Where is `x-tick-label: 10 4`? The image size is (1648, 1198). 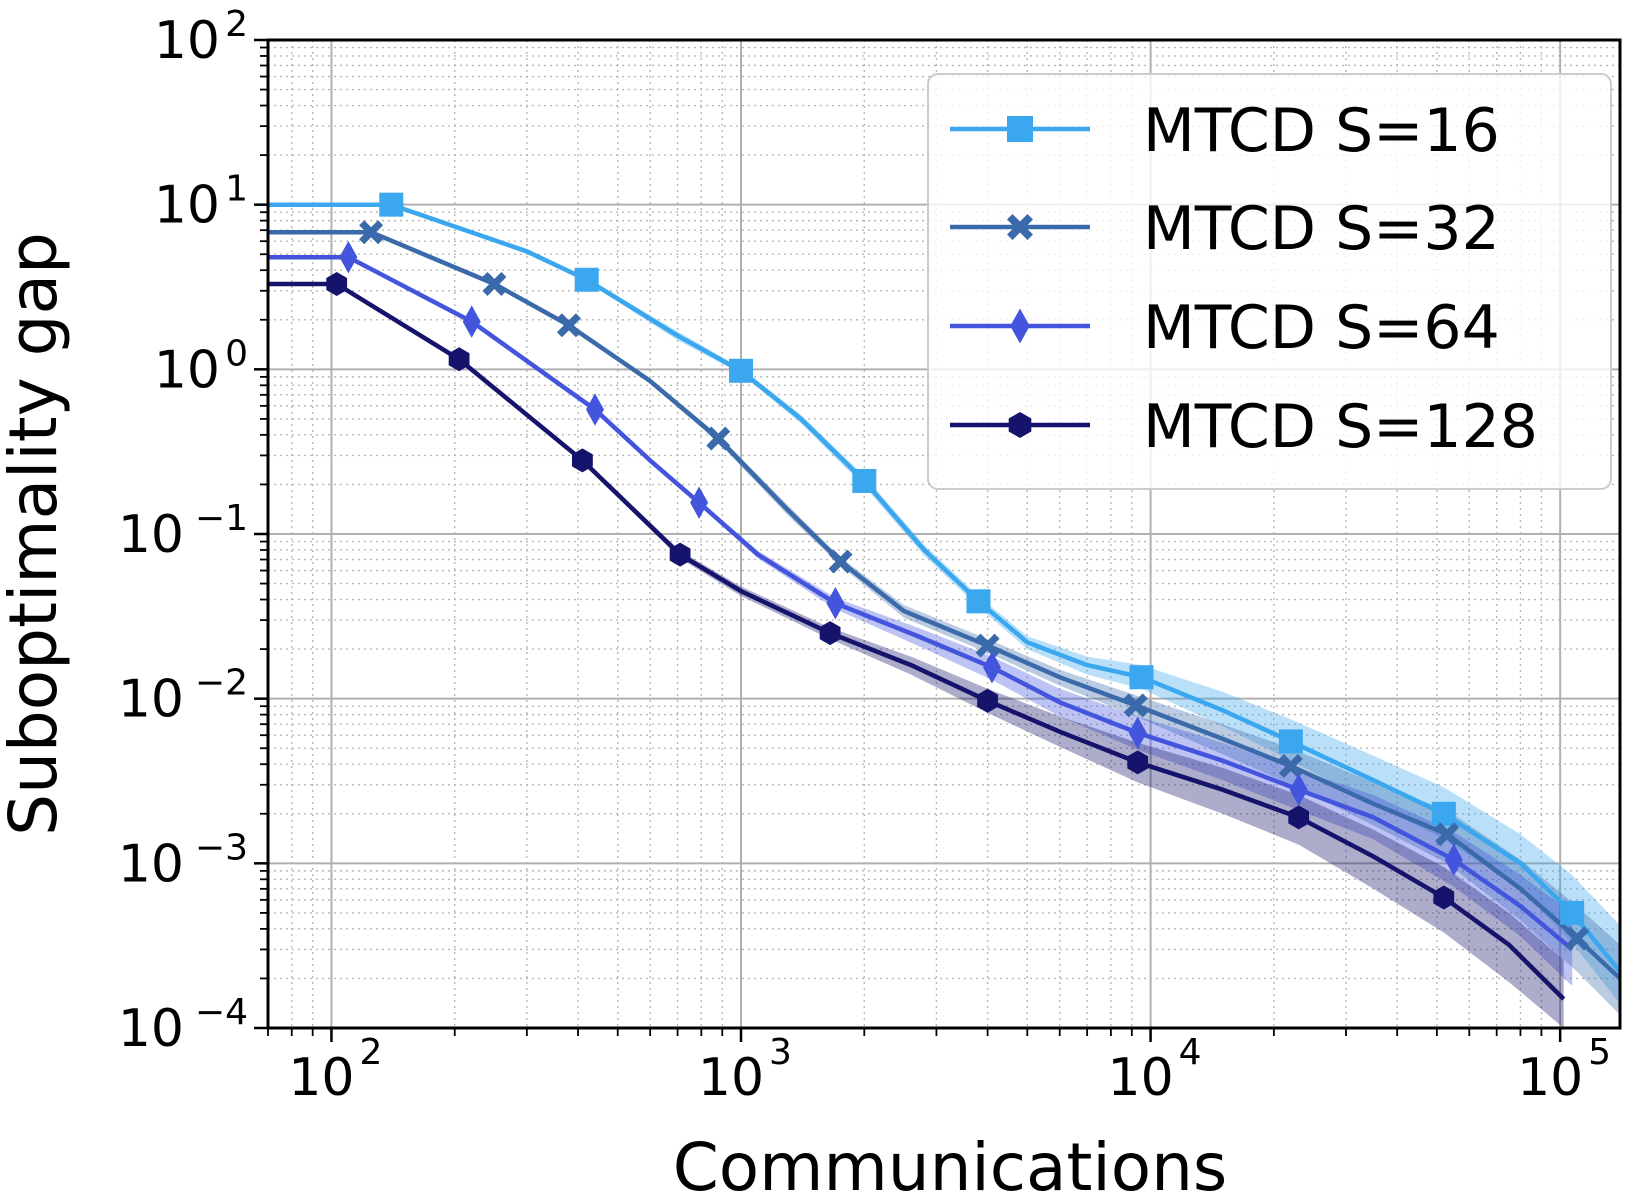 x-tick-label: 10 4 is located at coordinates (1154, 1070).